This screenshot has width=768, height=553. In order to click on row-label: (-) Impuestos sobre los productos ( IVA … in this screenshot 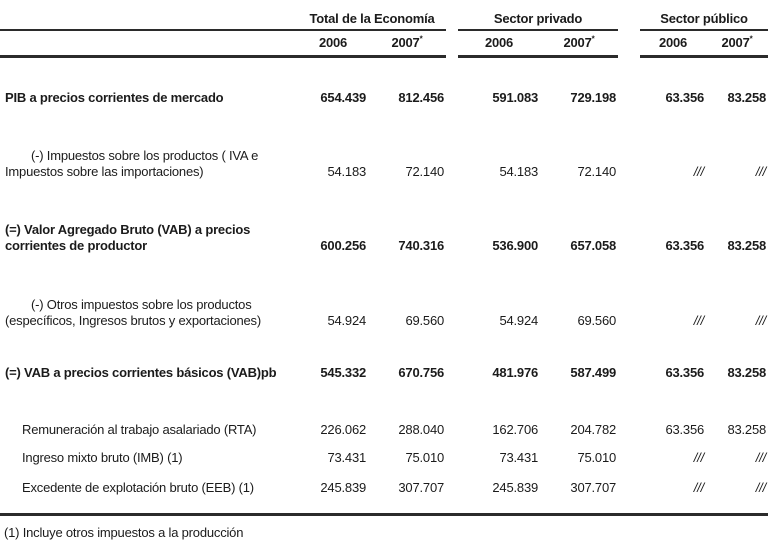, I will do `click(132, 163)`.